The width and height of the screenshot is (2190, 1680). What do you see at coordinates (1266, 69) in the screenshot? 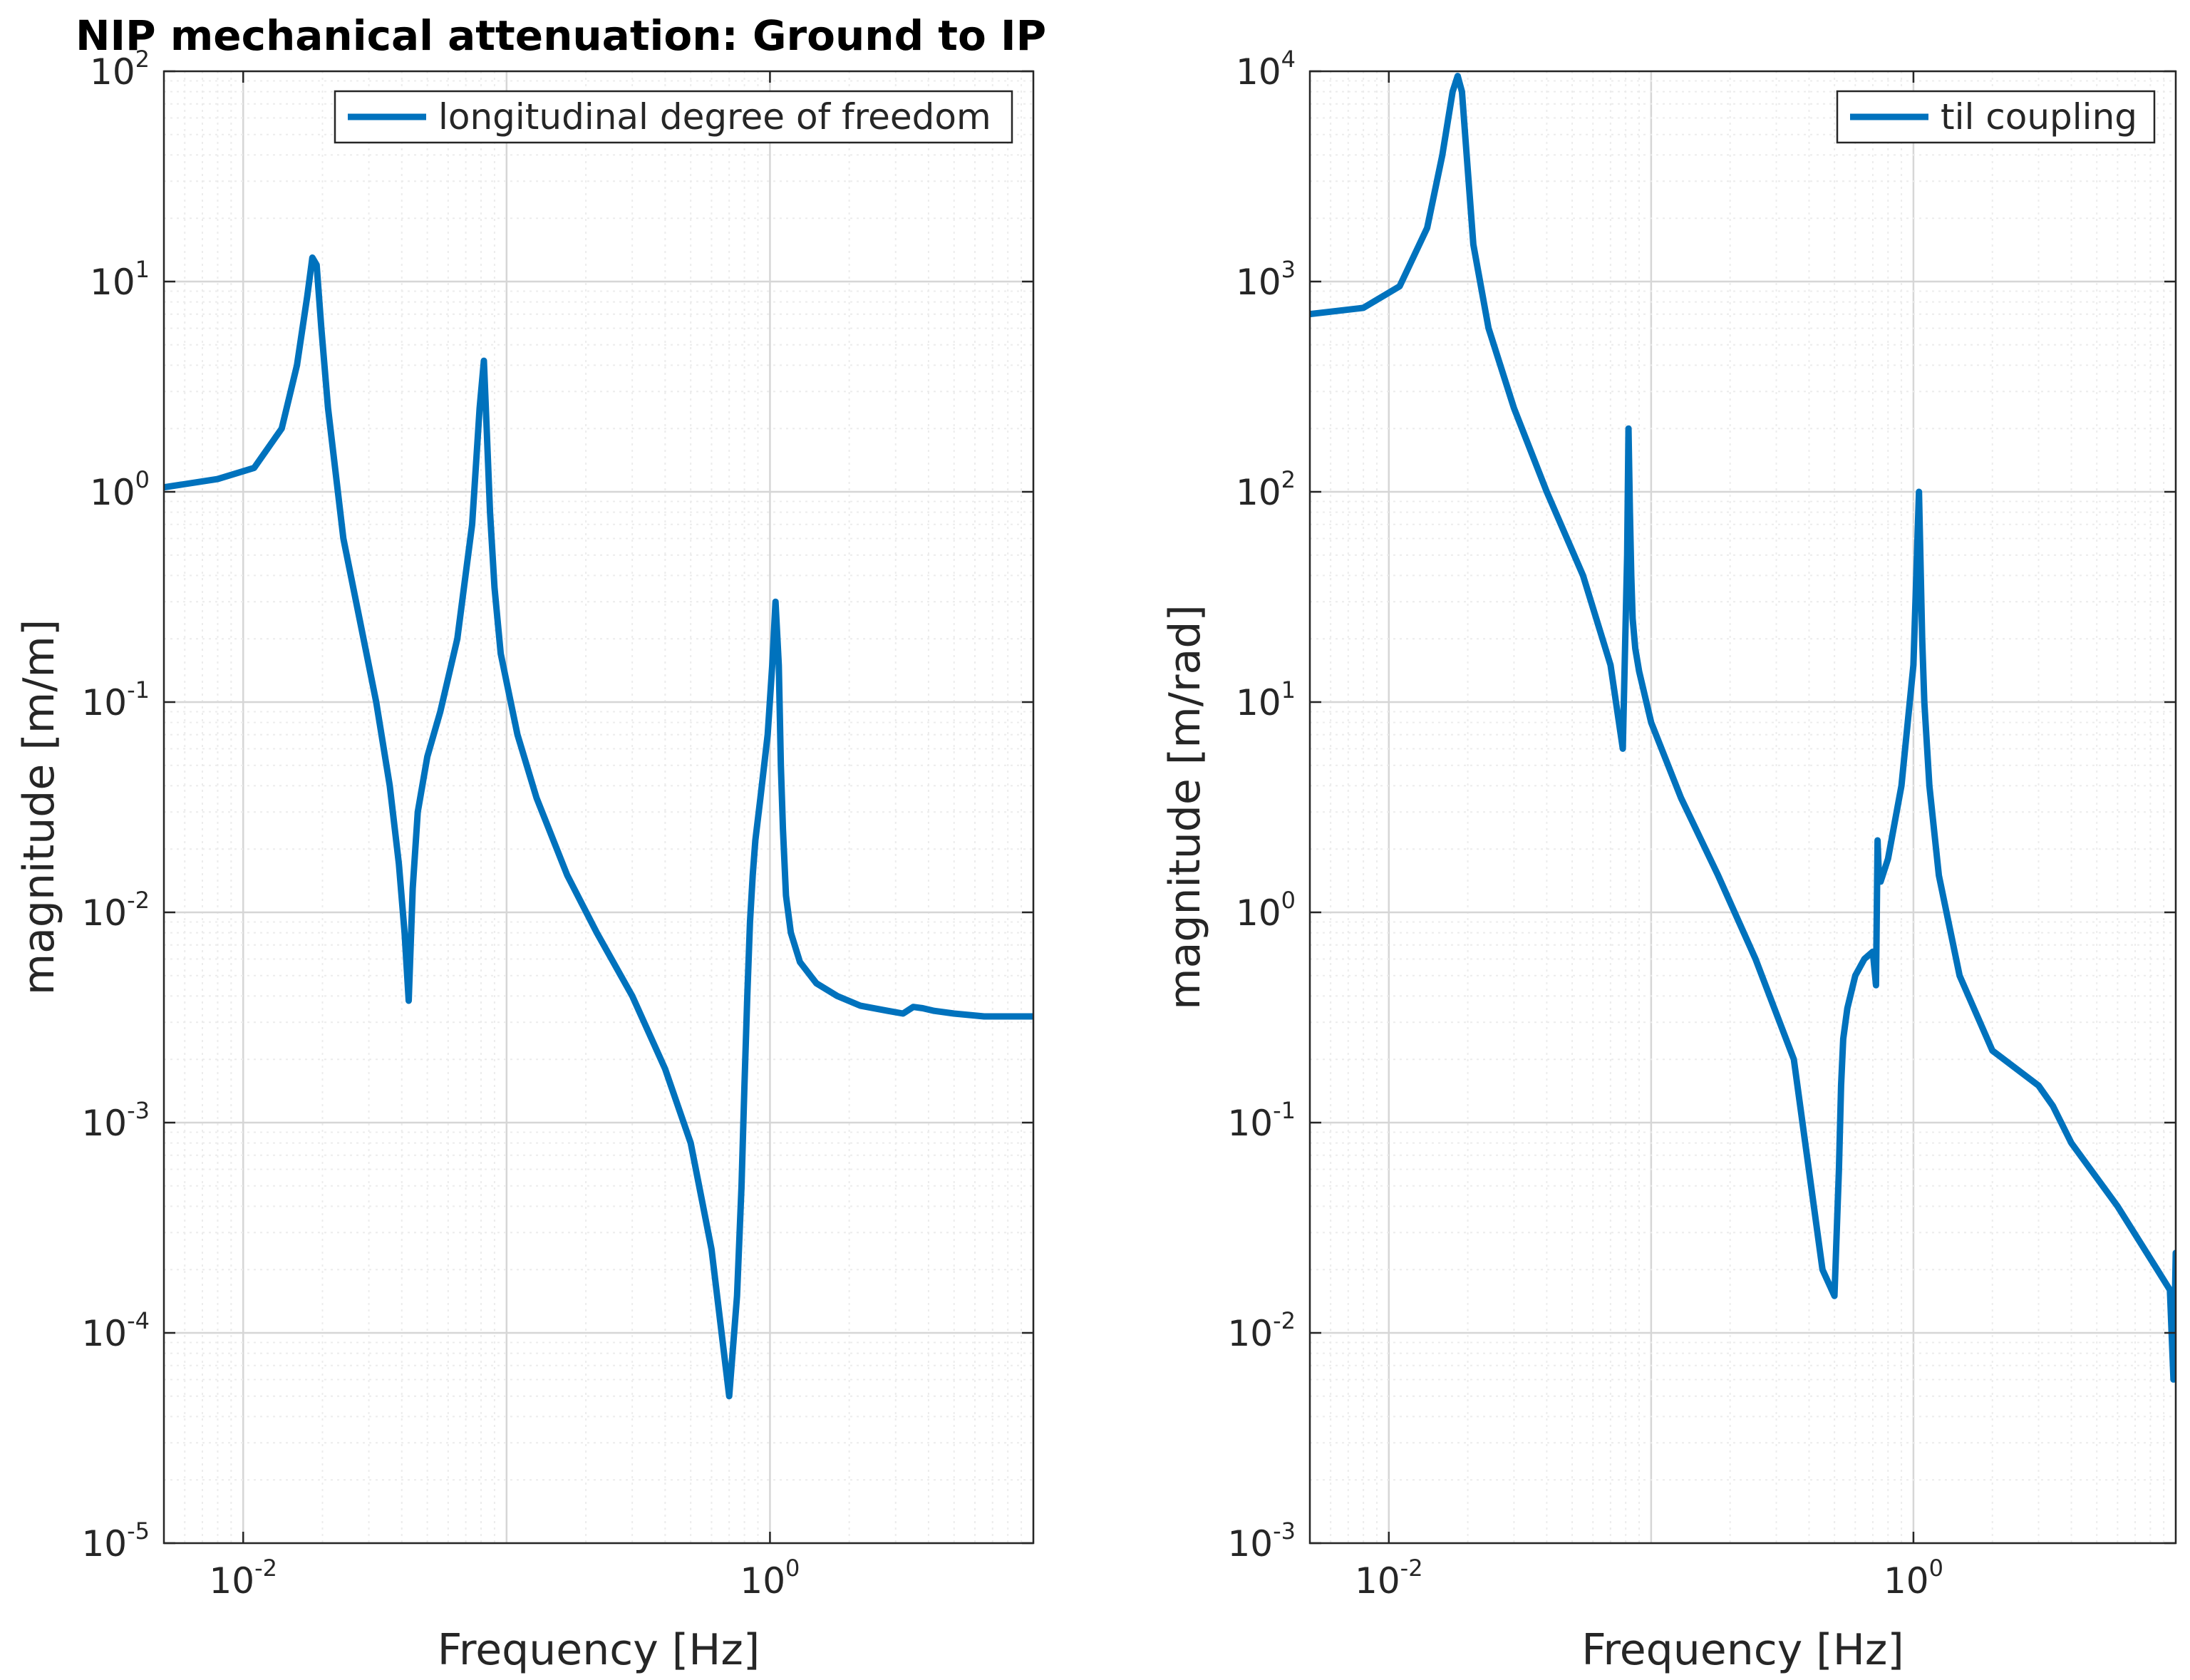
I see `y-tick-label: 10⁴` at bounding box center [1266, 69].